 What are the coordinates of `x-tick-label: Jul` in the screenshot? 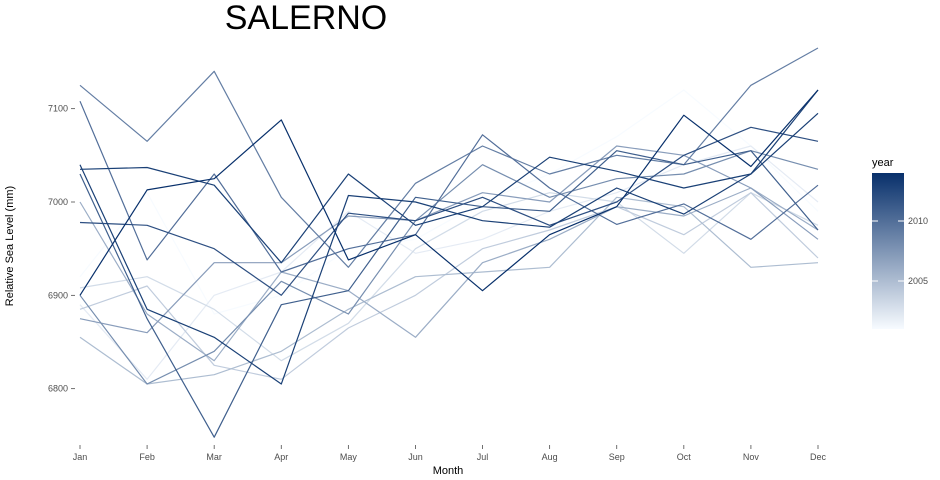 It's located at (483, 457).